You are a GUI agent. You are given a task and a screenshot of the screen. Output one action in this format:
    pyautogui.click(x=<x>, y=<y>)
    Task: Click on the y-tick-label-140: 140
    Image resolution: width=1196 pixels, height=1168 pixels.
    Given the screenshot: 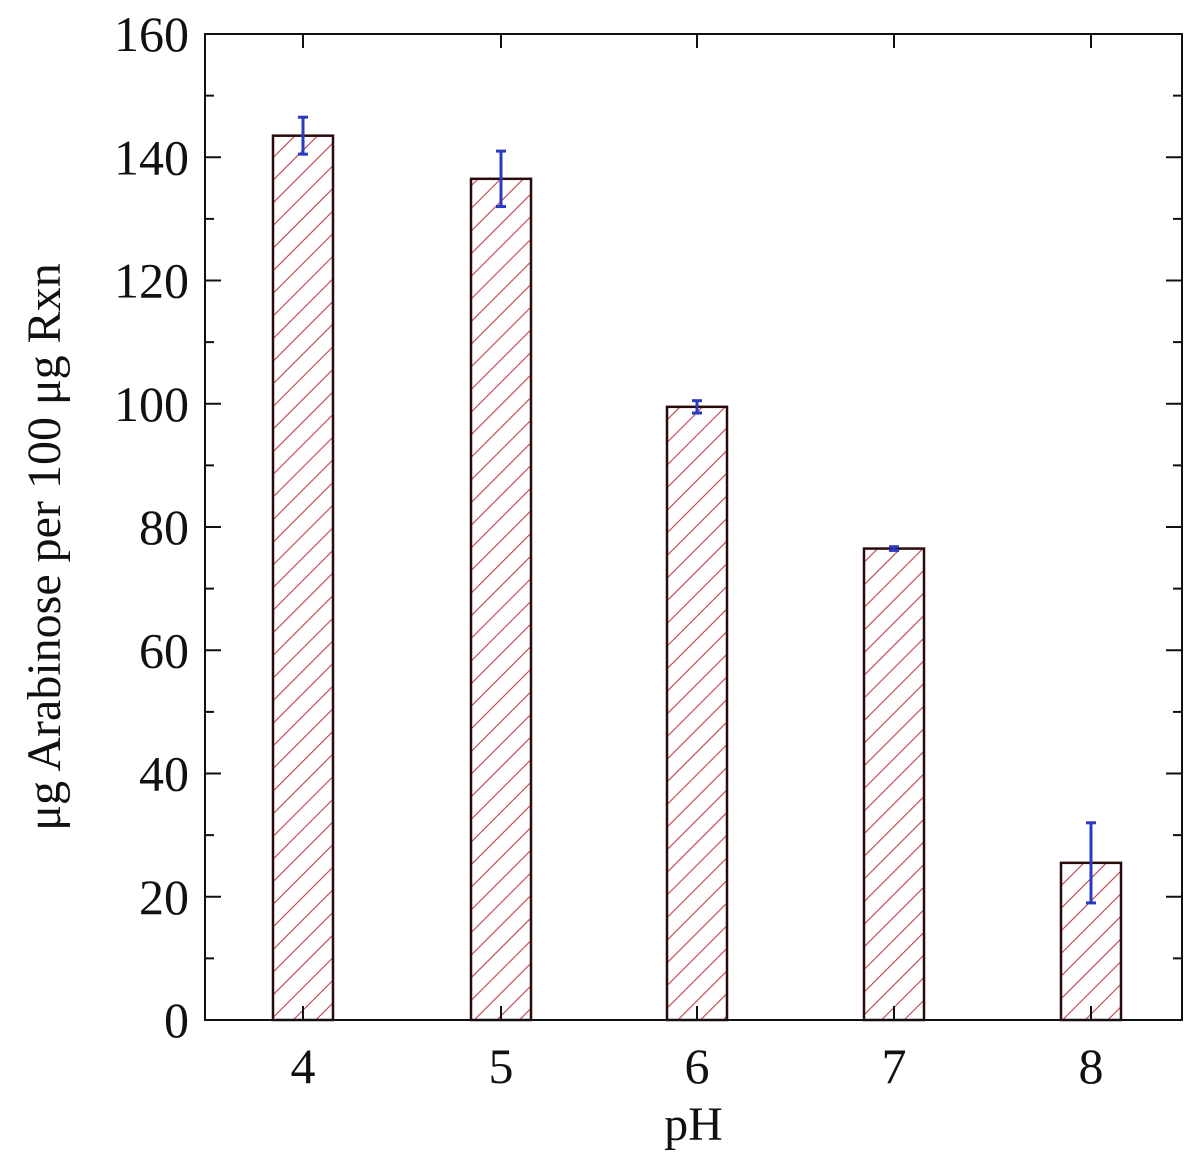 What is the action you would take?
    pyautogui.click(x=151, y=157)
    